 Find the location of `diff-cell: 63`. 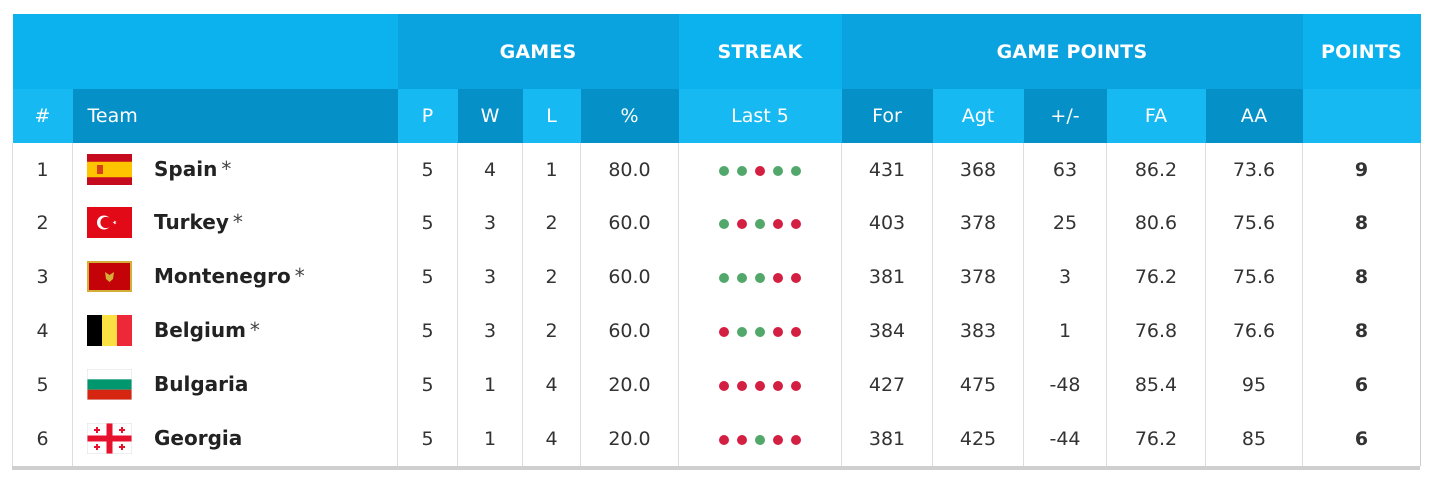

diff-cell: 63 is located at coordinates (1065, 169).